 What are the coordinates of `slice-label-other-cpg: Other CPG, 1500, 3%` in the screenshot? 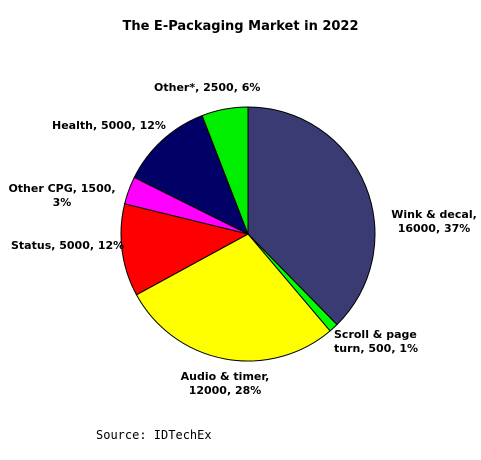 It's located at (62, 195).